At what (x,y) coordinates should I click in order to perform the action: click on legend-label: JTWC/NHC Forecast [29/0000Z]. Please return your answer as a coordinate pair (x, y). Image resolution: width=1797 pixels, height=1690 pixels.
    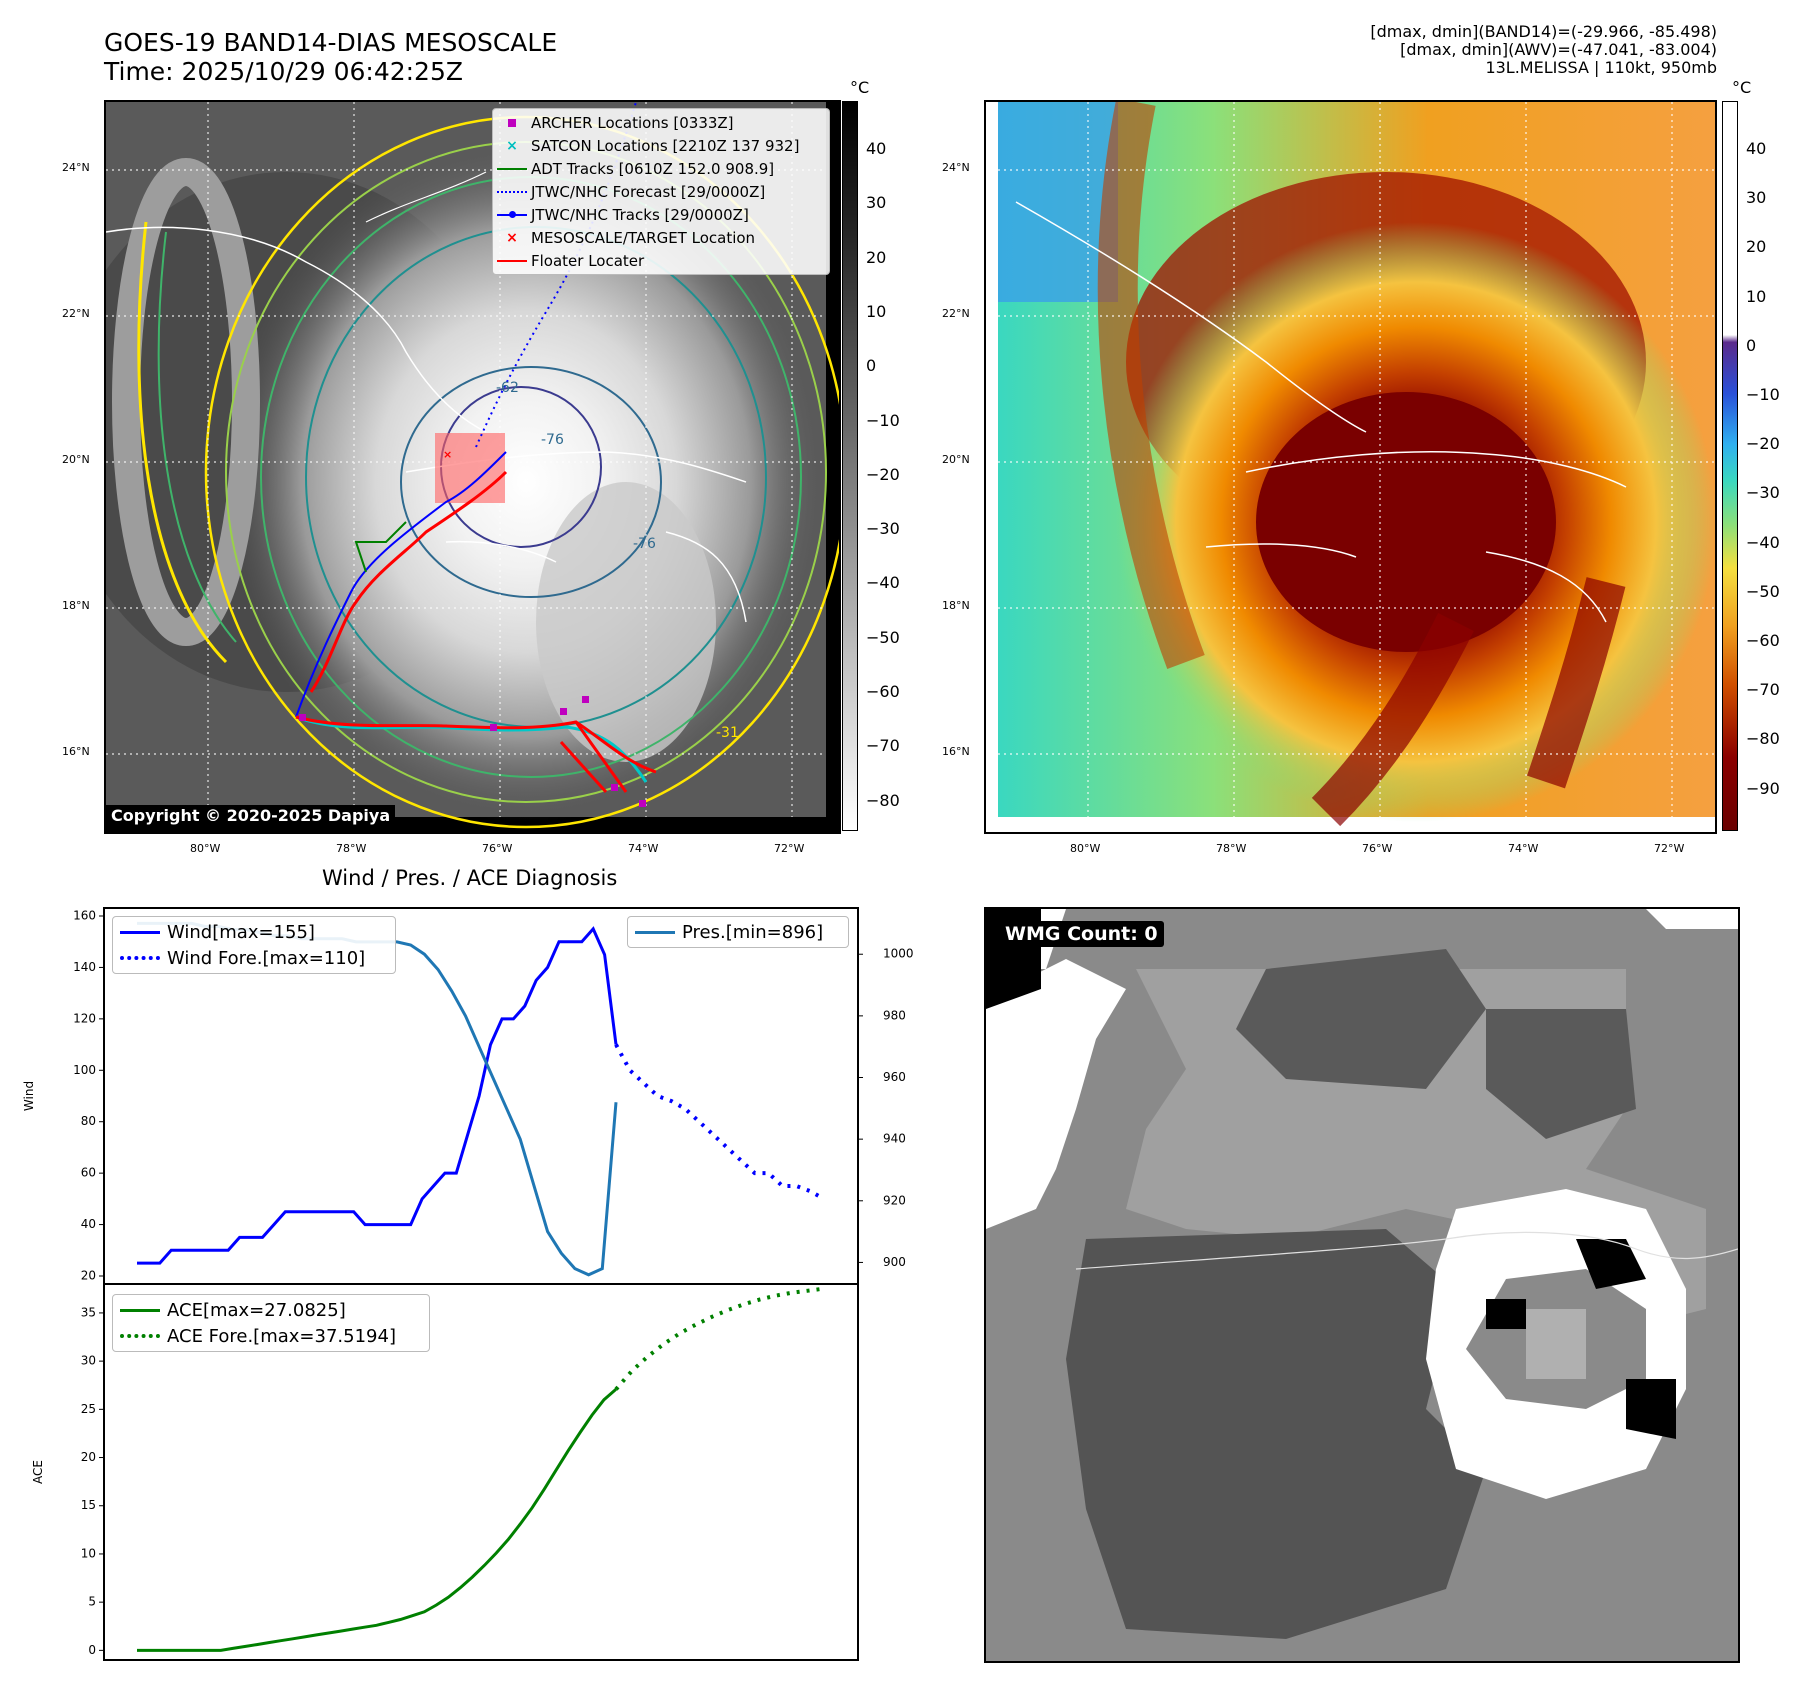
    Looking at the image, I should click on (648, 191).